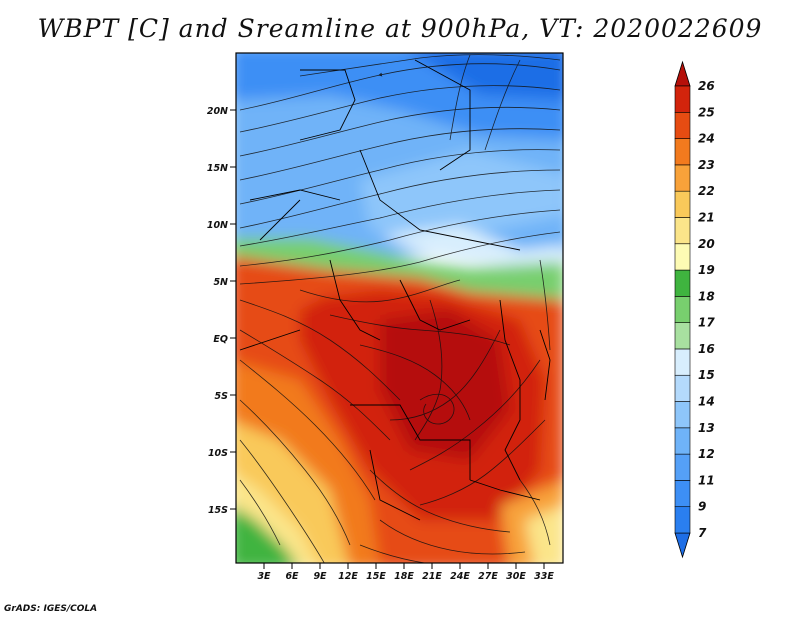  What do you see at coordinates (404, 576) in the screenshot?
I see `lon-tick-label: 18E` at bounding box center [404, 576].